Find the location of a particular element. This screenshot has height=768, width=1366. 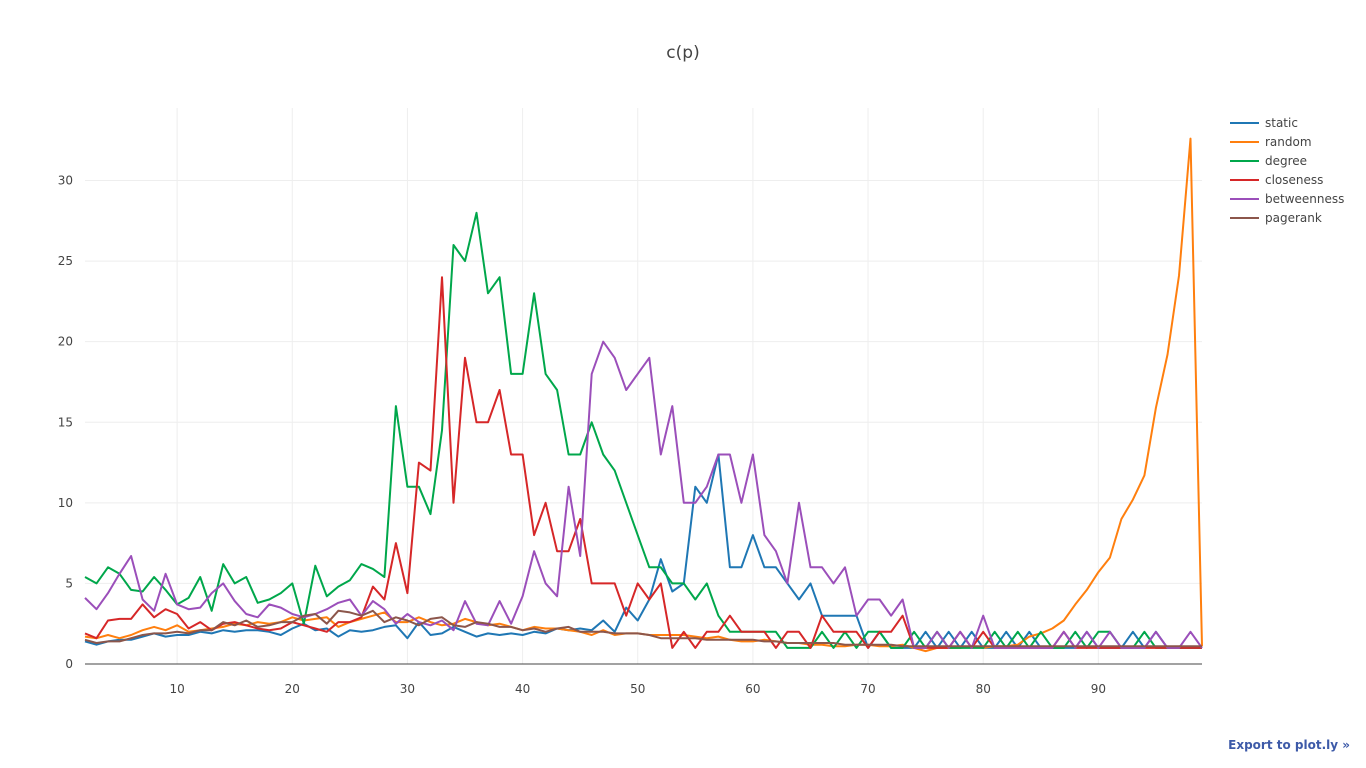

legend-item-betweenness: betweenness is located at coordinates (1287, 199).